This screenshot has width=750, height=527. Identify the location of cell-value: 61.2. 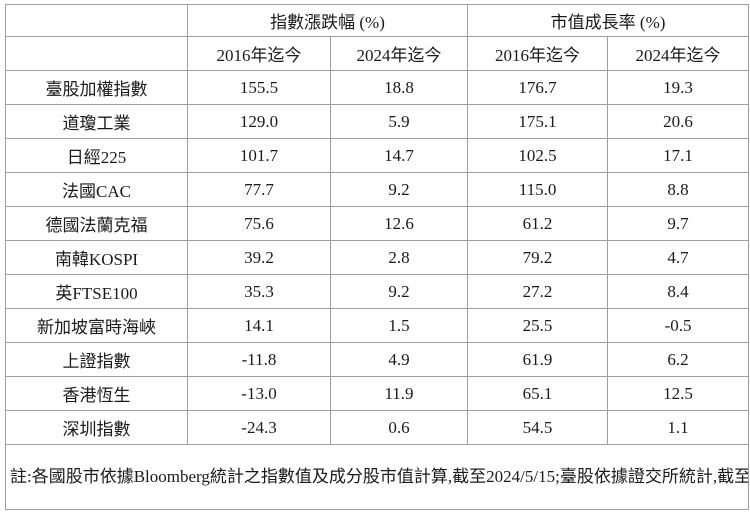
(538, 223).